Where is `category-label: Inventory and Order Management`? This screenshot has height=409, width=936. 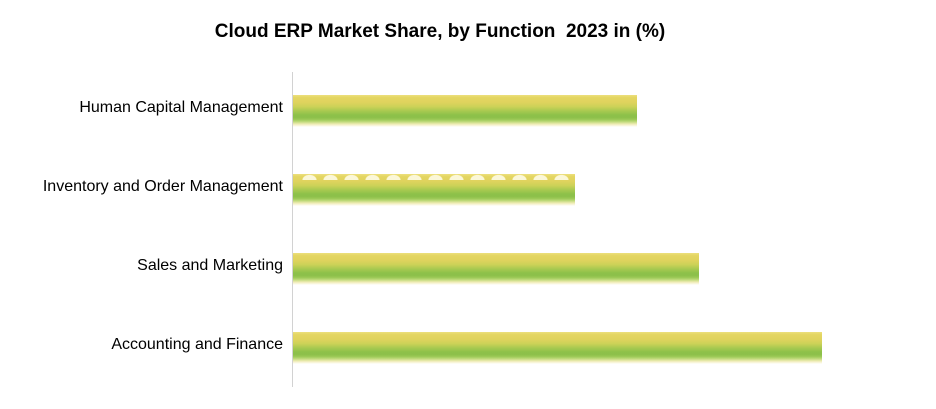 category-label: Inventory and Order Management is located at coordinates (162, 186).